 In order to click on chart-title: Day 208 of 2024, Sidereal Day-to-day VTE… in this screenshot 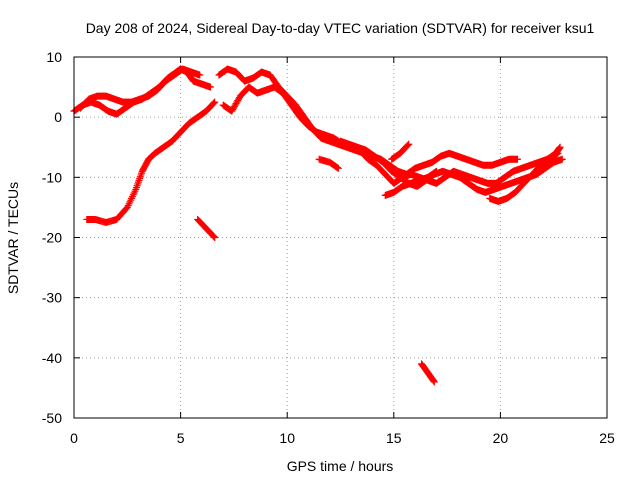, I will do `click(340, 28)`.